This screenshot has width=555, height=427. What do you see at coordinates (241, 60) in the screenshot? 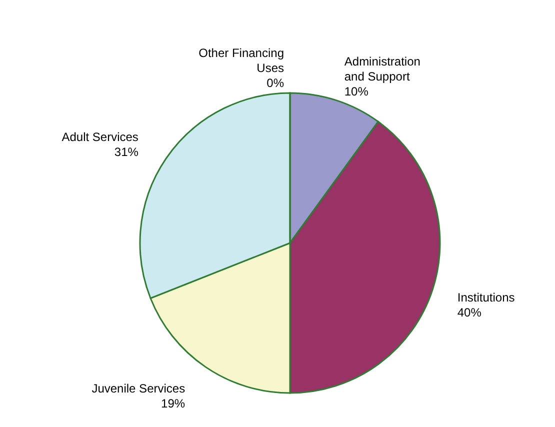
I see `category-label: Other Financing Uses` at bounding box center [241, 60].